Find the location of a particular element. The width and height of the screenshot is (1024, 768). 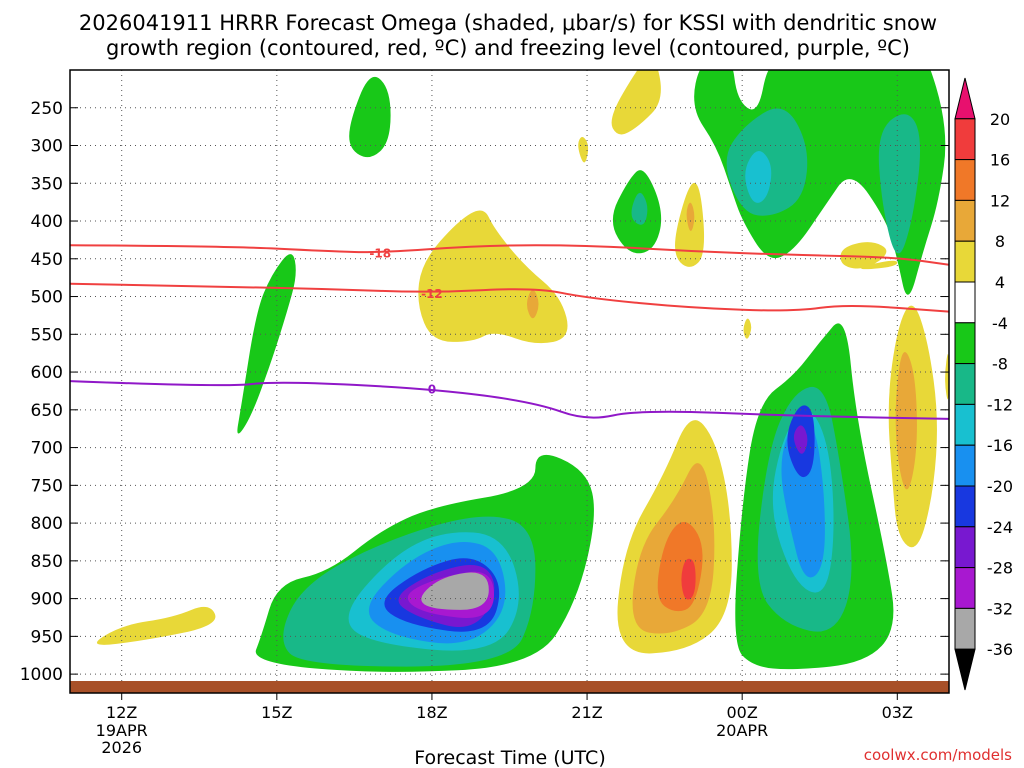

colorbar-tick-label: 12 is located at coordinates (1000, 200).